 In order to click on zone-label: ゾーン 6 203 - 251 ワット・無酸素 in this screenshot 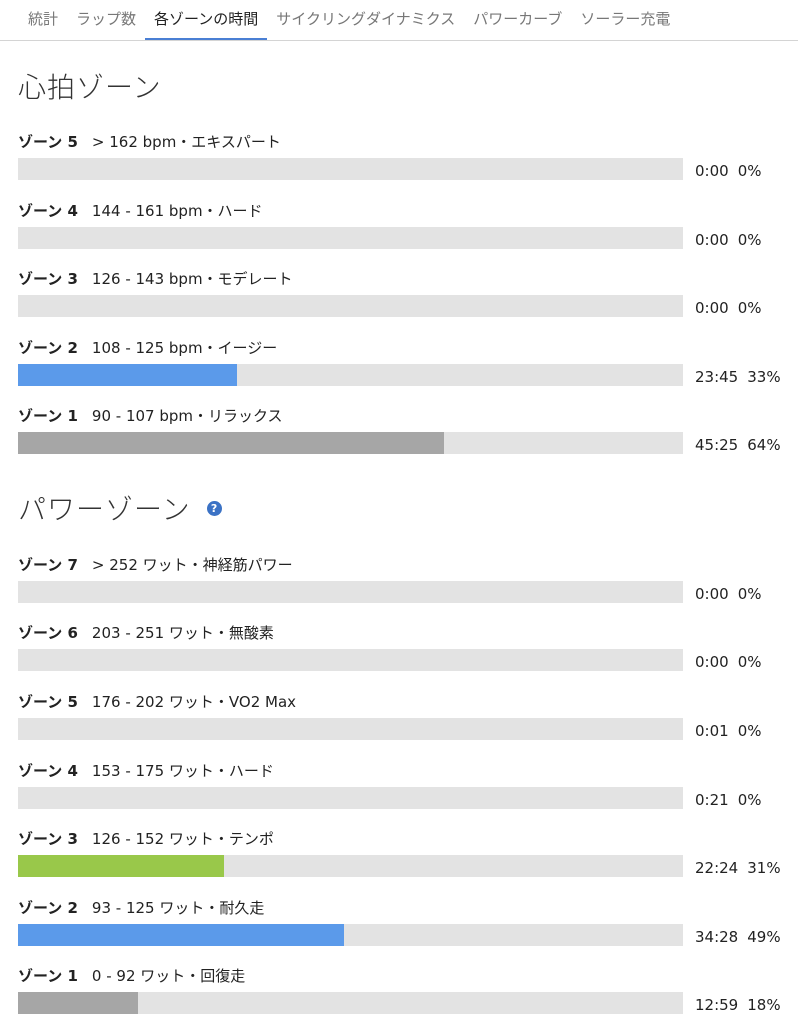, I will do `click(146, 633)`.